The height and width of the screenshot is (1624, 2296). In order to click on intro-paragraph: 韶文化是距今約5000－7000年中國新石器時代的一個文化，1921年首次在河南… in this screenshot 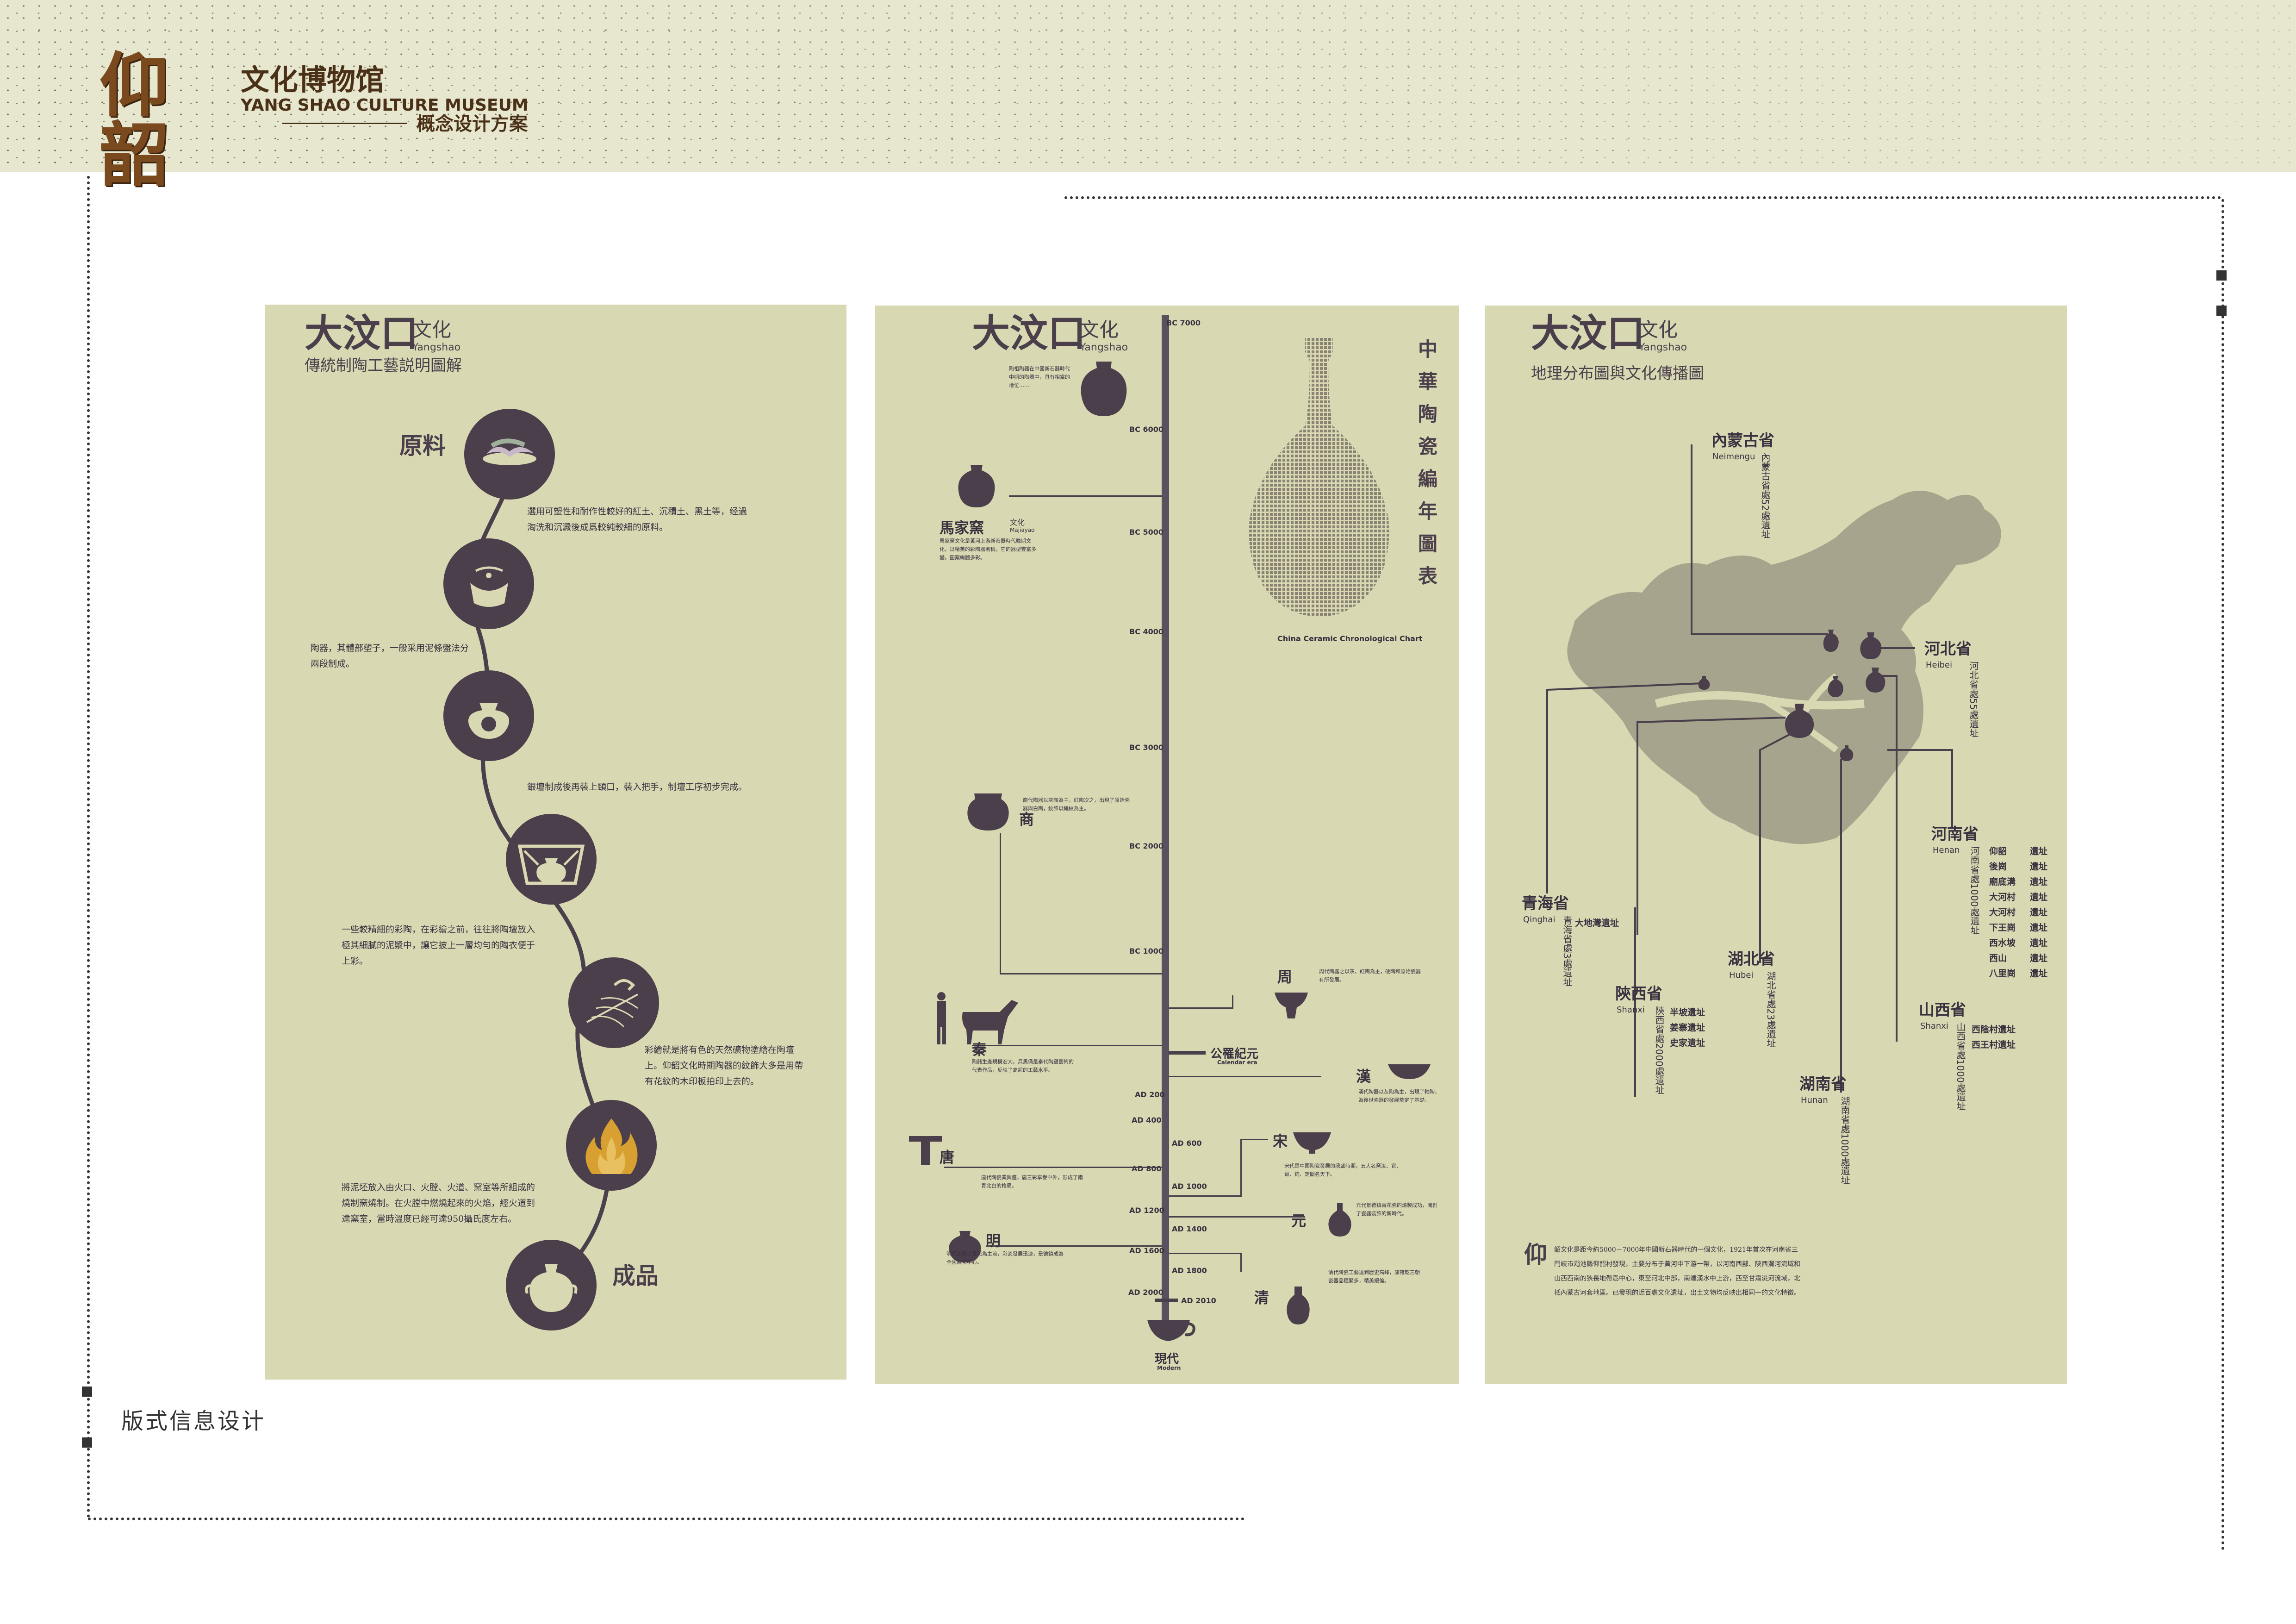, I will do `click(1677, 1271)`.